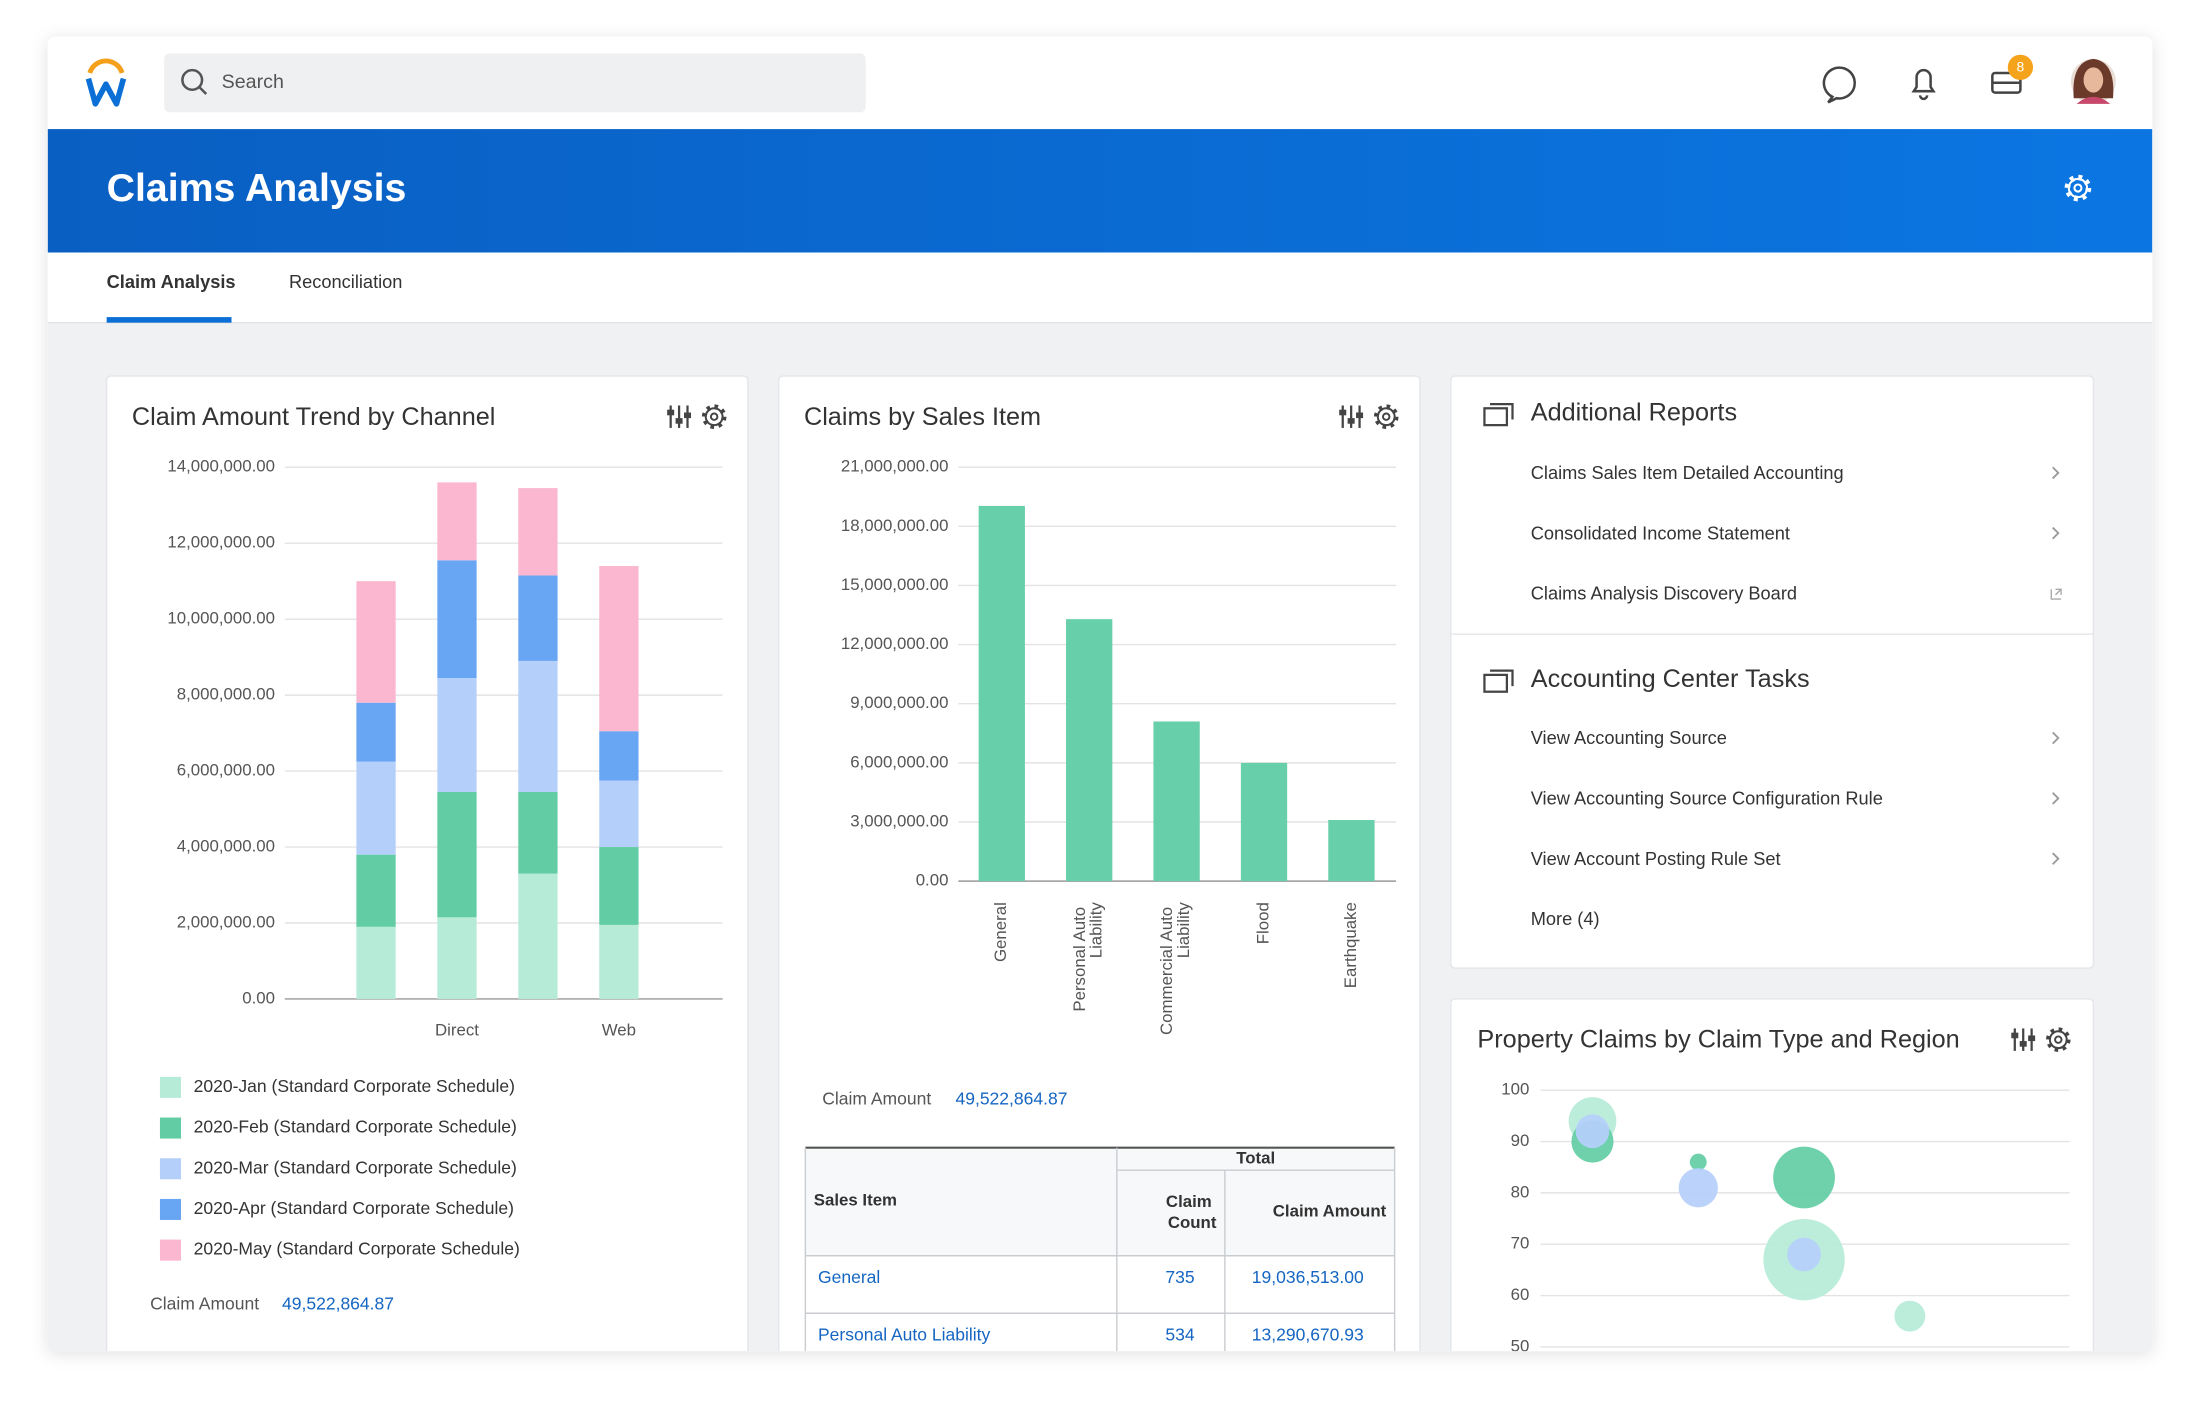 This screenshot has width=2200, height=1411. What do you see at coordinates (1520, 1191) in the screenshot?
I see `y-tick-label: 80` at bounding box center [1520, 1191].